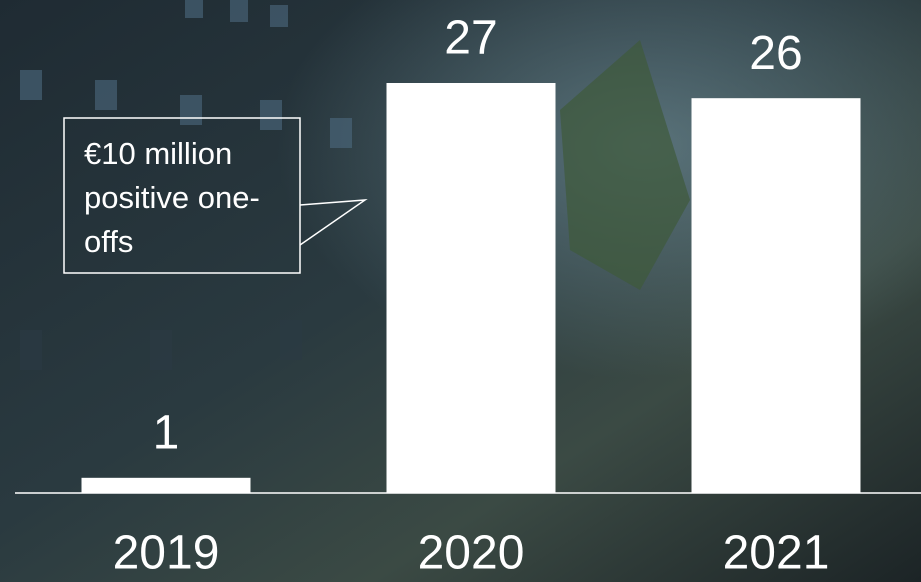  What do you see at coordinates (776, 553) in the screenshot?
I see `x-tick-label: 2021` at bounding box center [776, 553].